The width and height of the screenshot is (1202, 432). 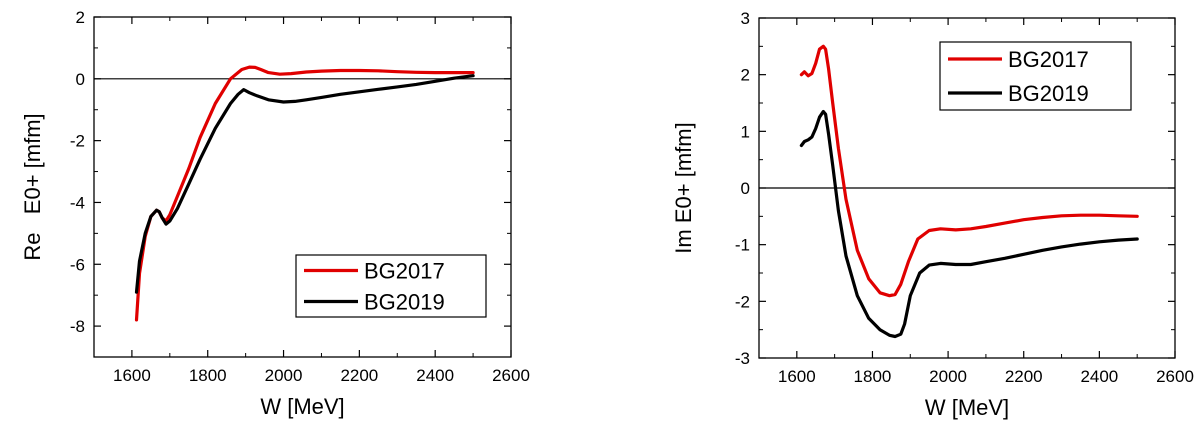 What do you see at coordinates (745, 131) in the screenshot?
I see `y-tick-label: 1` at bounding box center [745, 131].